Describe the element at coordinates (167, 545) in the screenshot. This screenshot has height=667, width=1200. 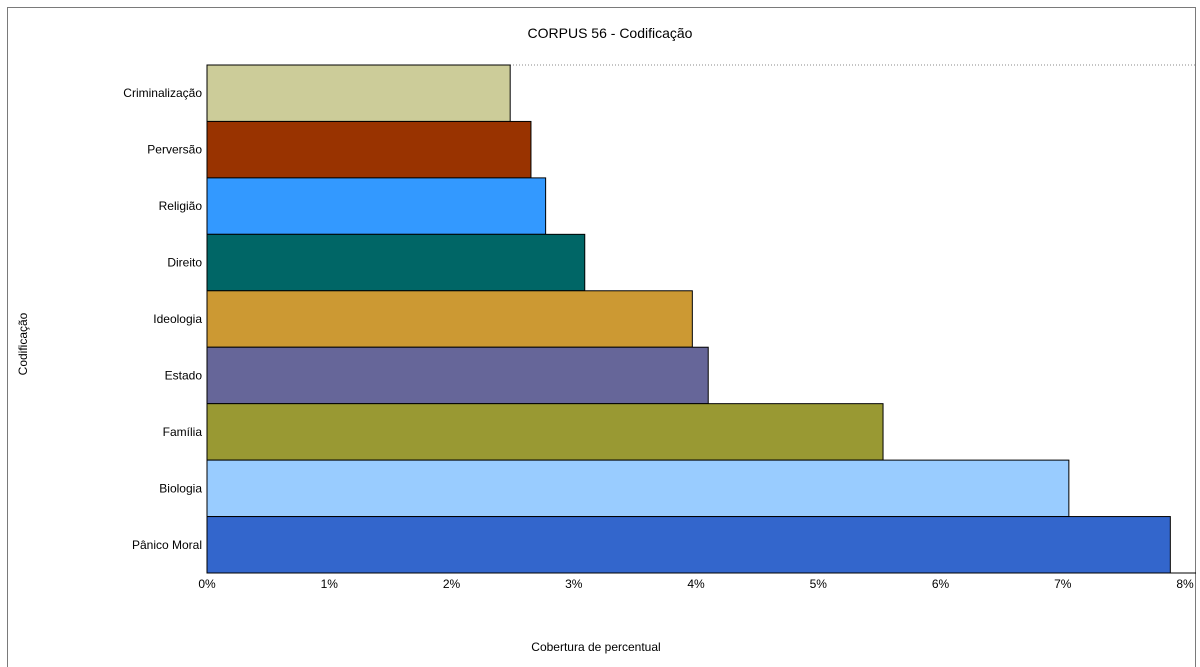
I see `category-label: Pânico Moral` at that location.